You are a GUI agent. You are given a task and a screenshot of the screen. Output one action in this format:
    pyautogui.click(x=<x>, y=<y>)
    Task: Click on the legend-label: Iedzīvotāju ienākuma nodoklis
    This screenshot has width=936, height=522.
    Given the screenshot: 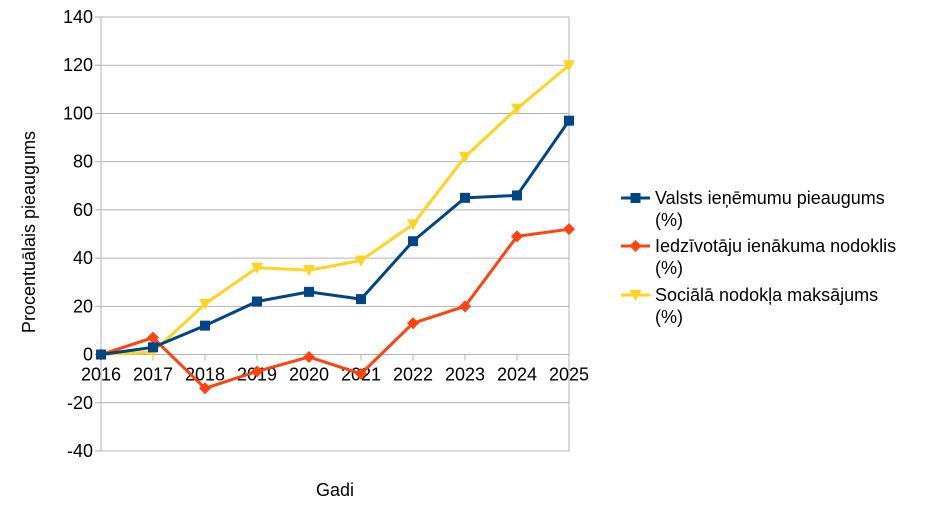 What is the action you would take?
    pyautogui.click(x=775, y=246)
    